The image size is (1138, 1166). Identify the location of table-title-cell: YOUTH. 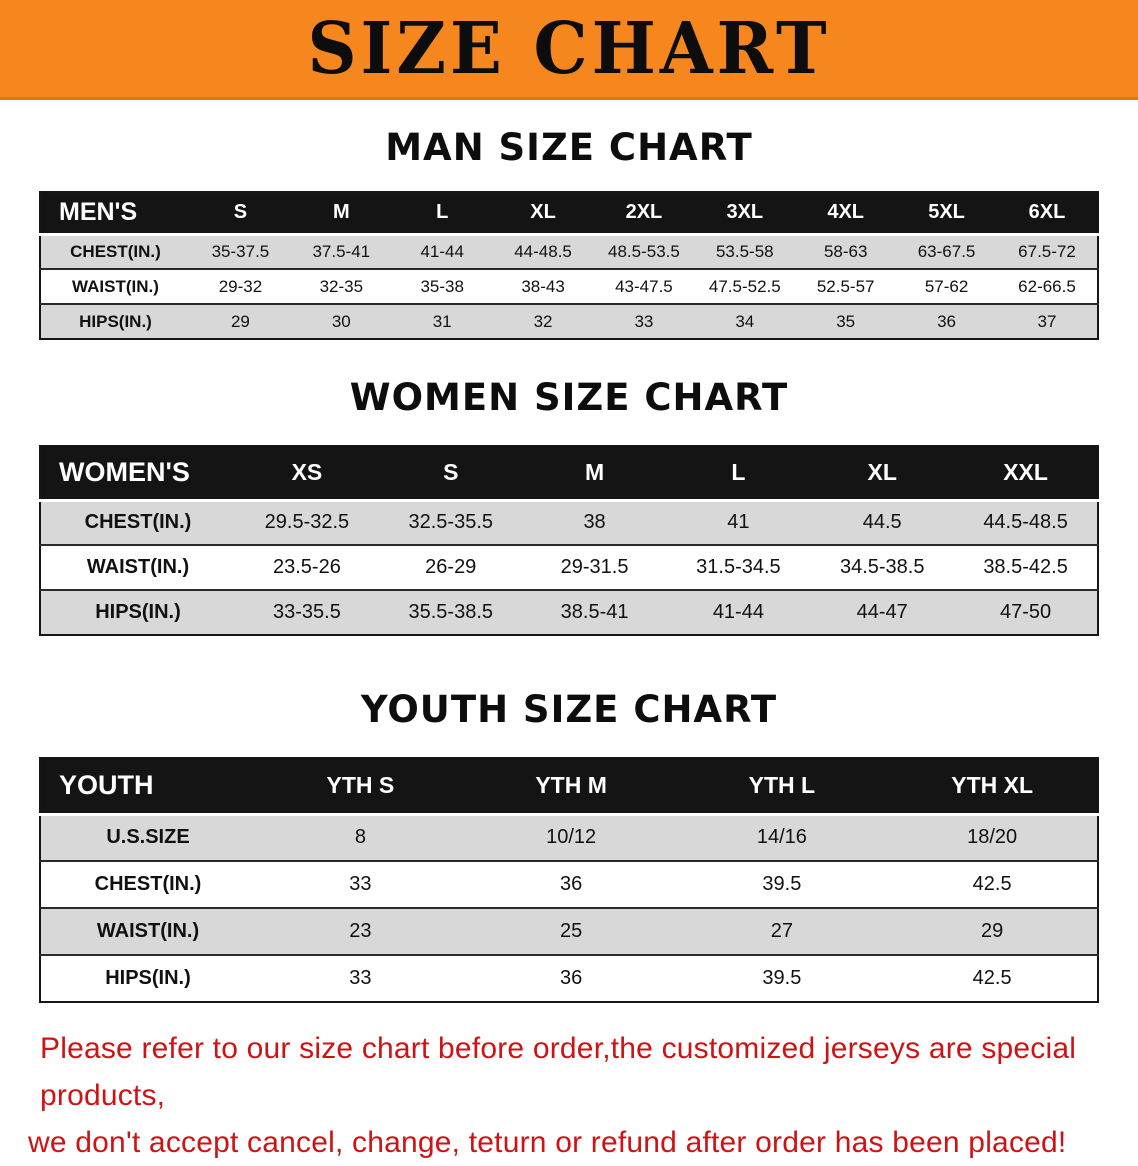
(147, 787).